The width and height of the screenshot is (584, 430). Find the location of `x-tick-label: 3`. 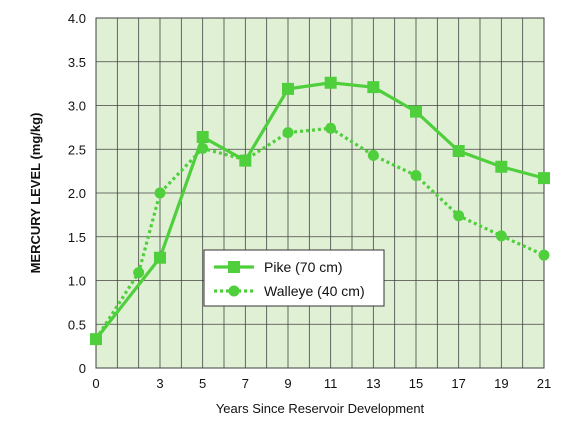

x-tick-label: 3 is located at coordinates (159, 383).